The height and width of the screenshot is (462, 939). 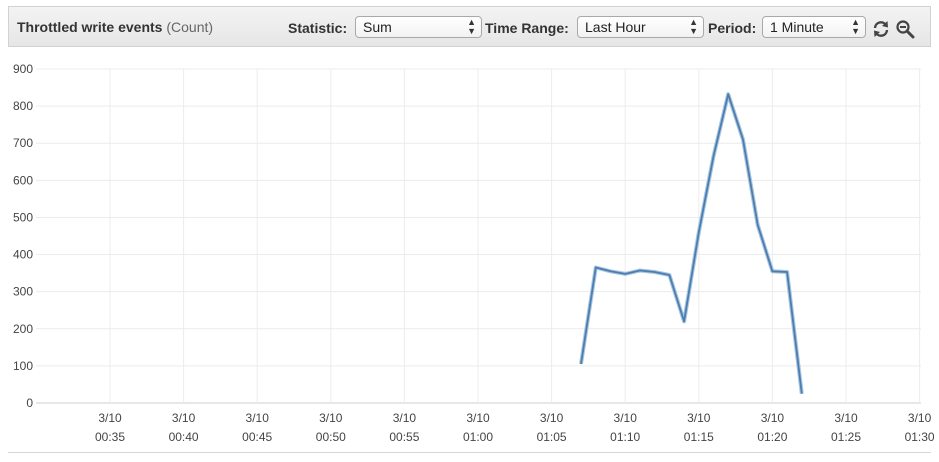 I want to click on period-select: 1 Minute ▲ ▼, so click(x=814, y=27).